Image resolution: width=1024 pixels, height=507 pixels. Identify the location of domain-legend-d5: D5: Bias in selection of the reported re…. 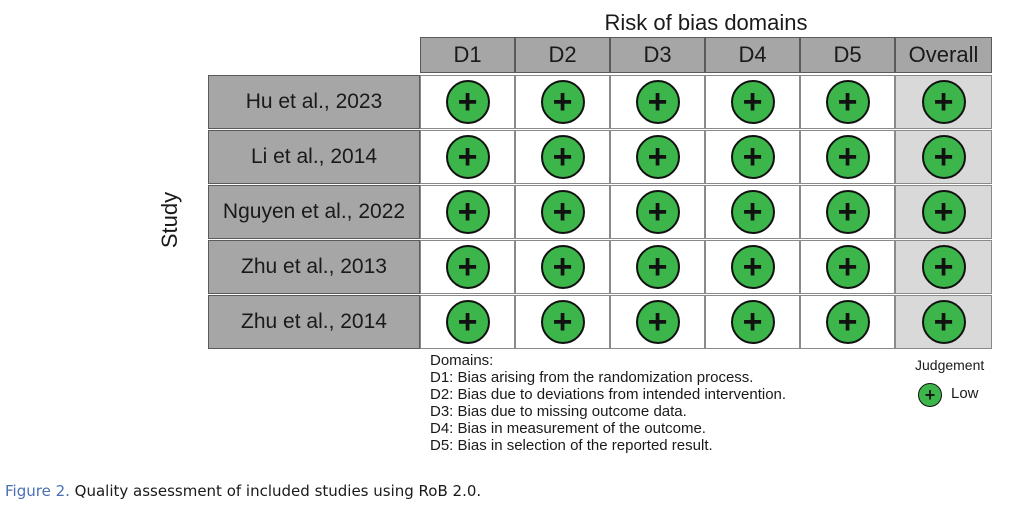
(571, 445).